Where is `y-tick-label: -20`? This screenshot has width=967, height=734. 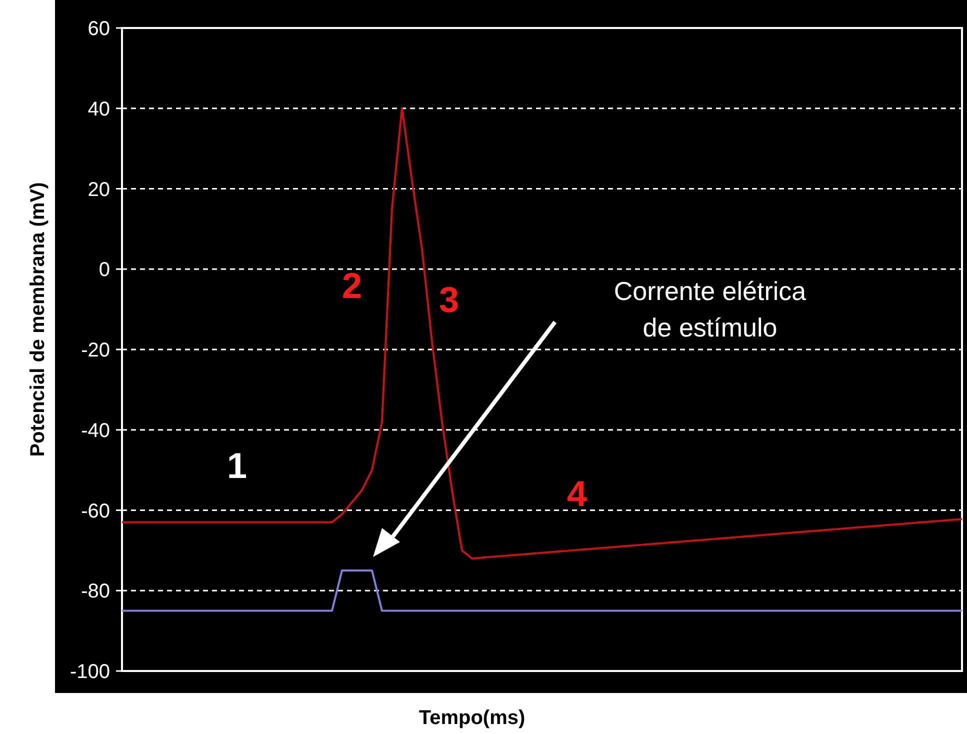 y-tick-label: -20 is located at coordinates (95, 351).